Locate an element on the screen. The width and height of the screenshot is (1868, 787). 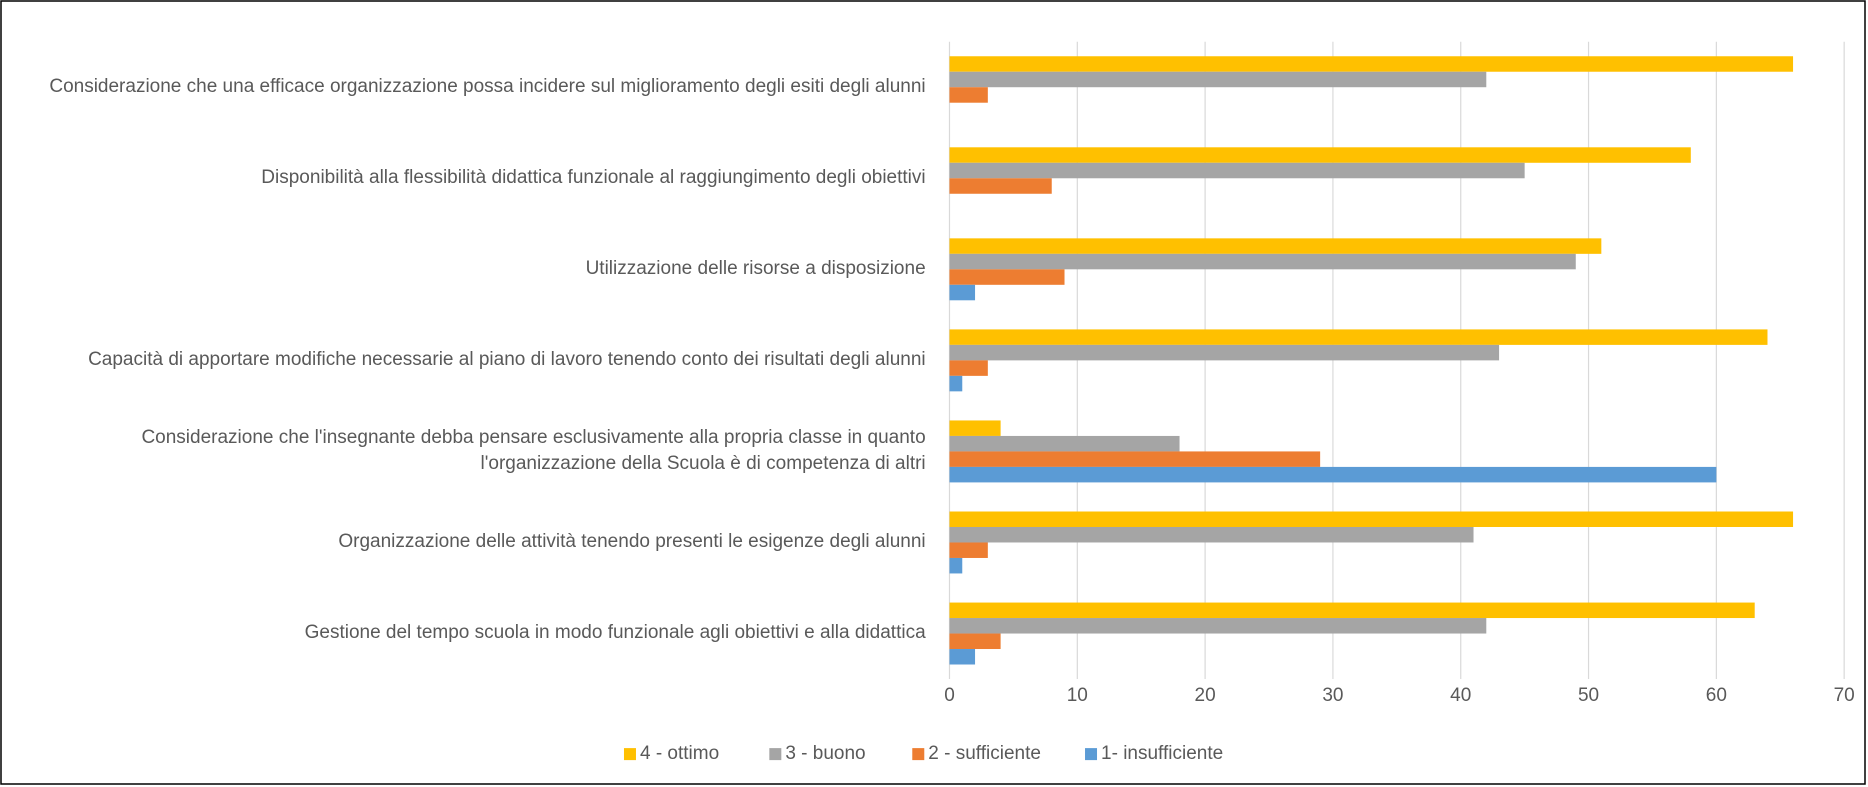
x-tick-label: 20 is located at coordinates (1205, 695).